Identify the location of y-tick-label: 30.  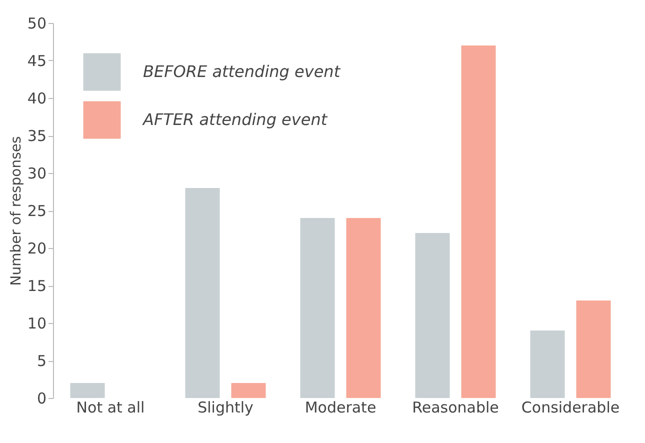
(36, 173).